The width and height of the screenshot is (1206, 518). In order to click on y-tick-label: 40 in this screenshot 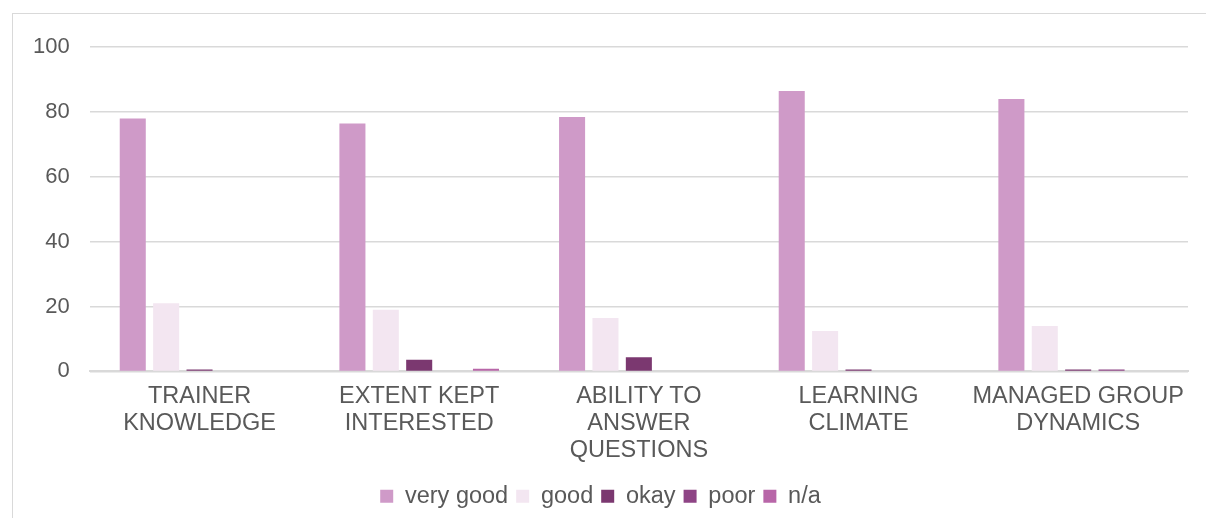, I will do `click(57, 240)`.